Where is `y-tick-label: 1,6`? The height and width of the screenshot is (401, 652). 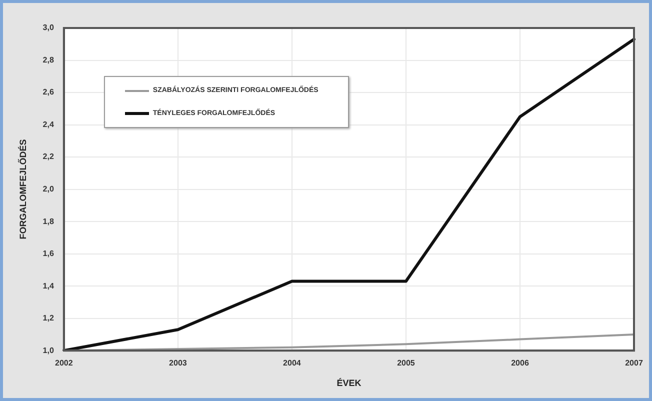
y-tick-label: 1,6 is located at coordinates (48, 253).